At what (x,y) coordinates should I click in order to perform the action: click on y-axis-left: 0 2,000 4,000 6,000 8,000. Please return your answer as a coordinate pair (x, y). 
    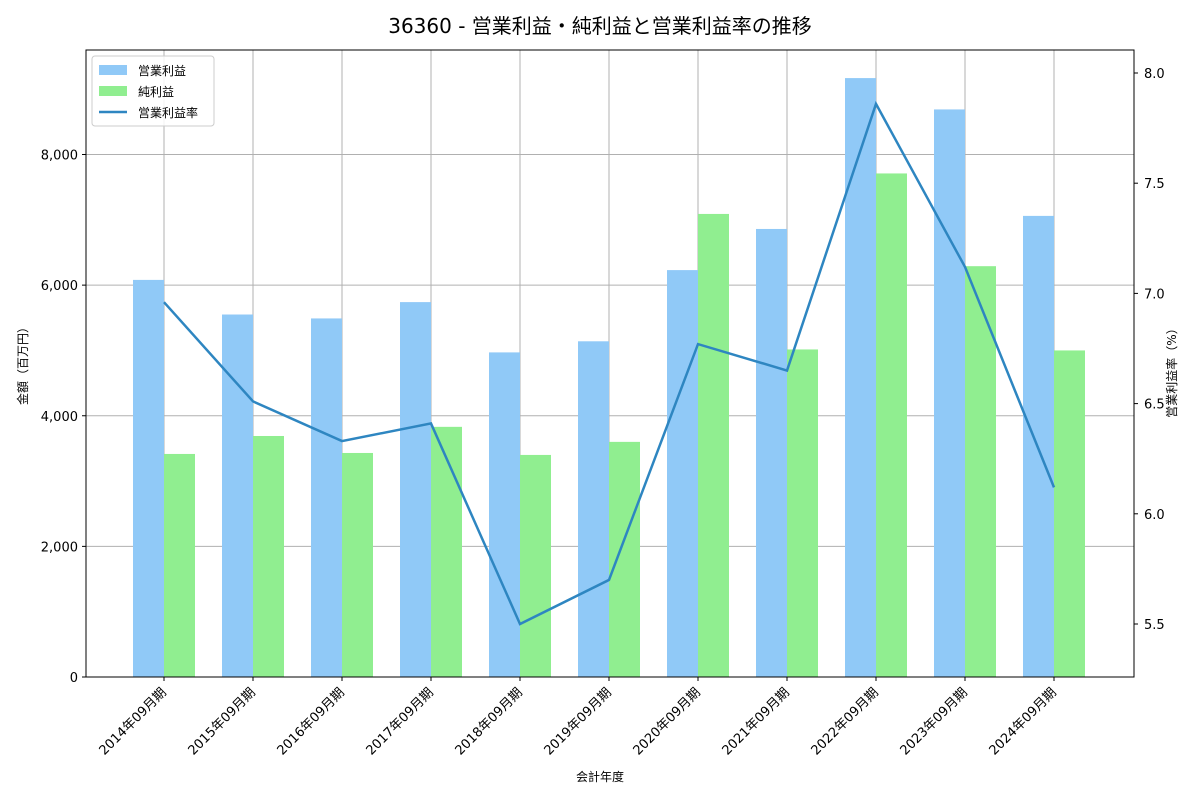
    Looking at the image, I should click on (63, 417).